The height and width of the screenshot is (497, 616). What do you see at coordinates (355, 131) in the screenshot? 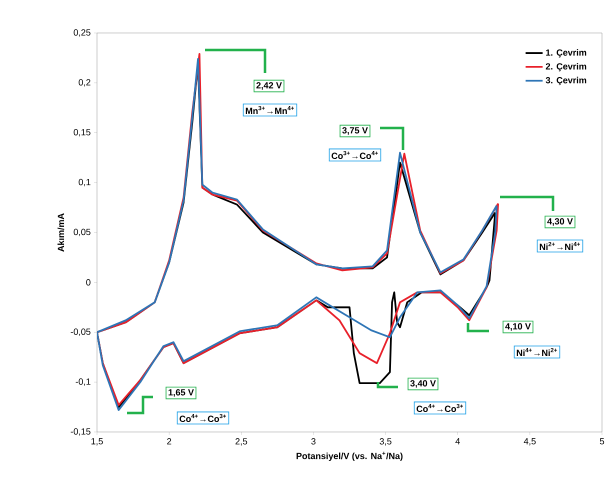
I see `annotation: 3,75 V` at bounding box center [355, 131].